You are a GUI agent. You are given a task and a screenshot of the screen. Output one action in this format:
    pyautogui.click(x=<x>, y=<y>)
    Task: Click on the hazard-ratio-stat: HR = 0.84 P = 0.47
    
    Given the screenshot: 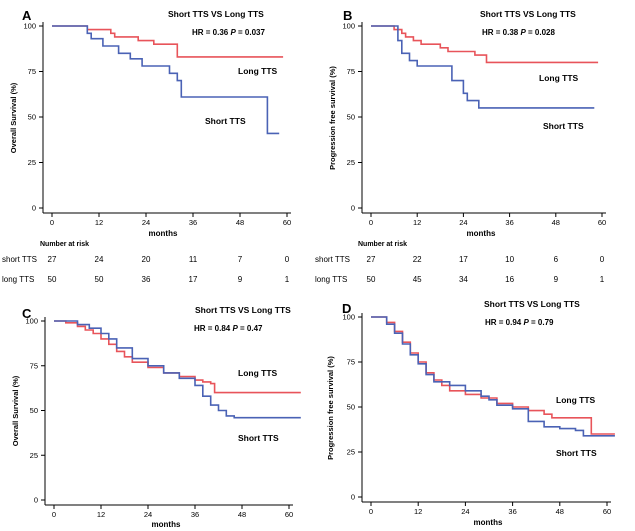 What is the action you would take?
    pyautogui.click(x=228, y=328)
    